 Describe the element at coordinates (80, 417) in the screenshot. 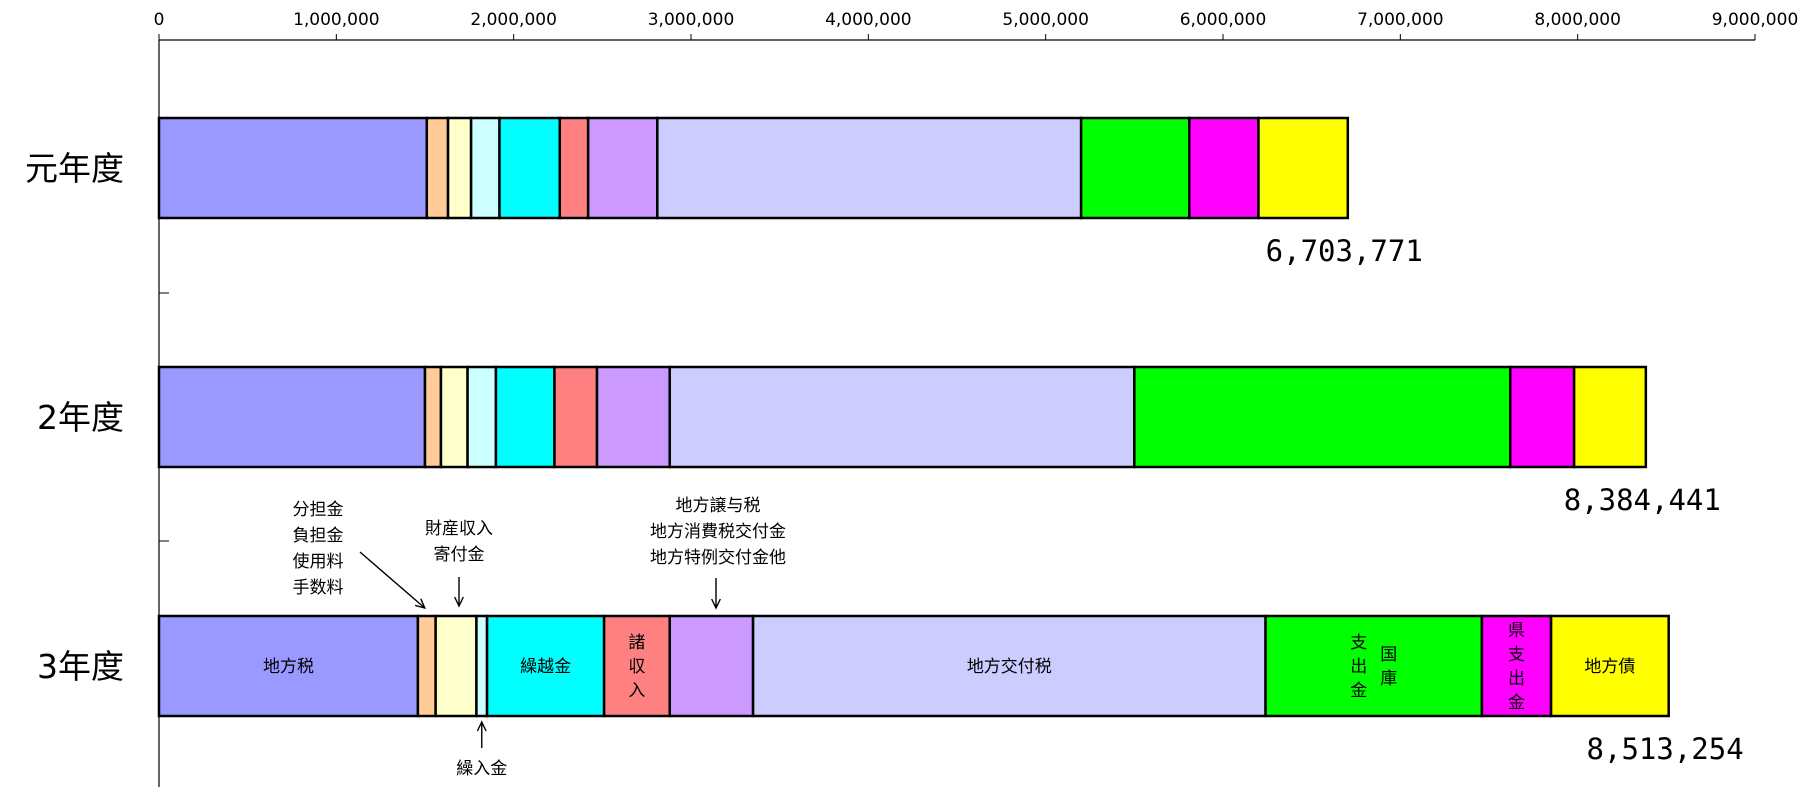

I see `category-label: 2年度` at that location.